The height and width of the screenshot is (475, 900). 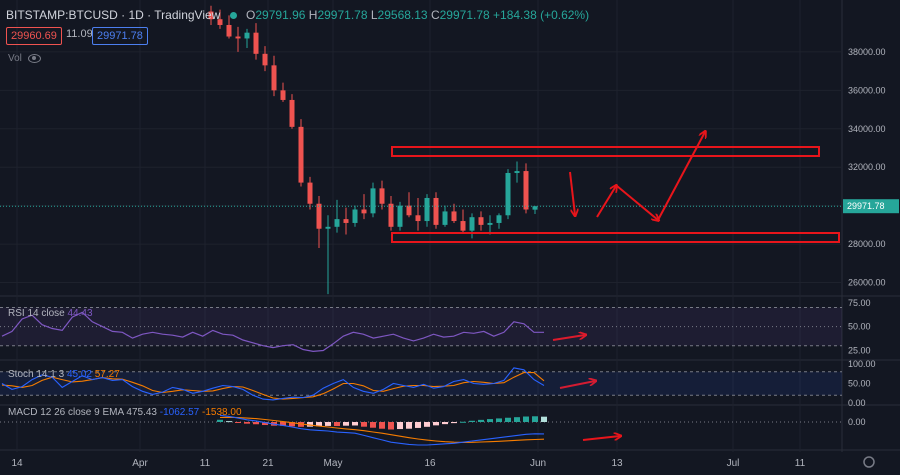 I want to click on time-tick-label: 21, so click(x=268, y=463).